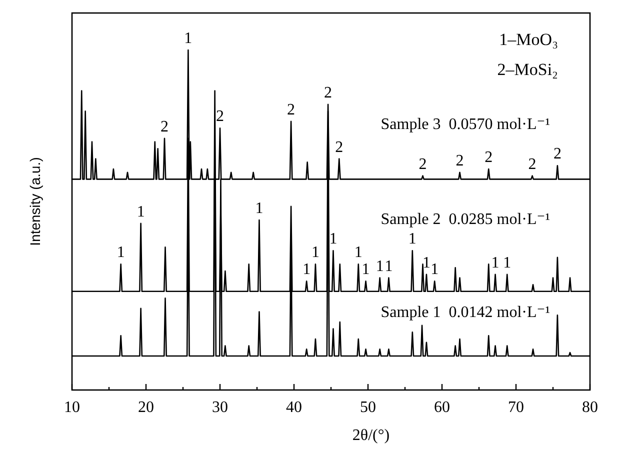  What do you see at coordinates (371, 435) in the screenshot?
I see `x-axis-title: 2θ/(°)` at bounding box center [371, 435].